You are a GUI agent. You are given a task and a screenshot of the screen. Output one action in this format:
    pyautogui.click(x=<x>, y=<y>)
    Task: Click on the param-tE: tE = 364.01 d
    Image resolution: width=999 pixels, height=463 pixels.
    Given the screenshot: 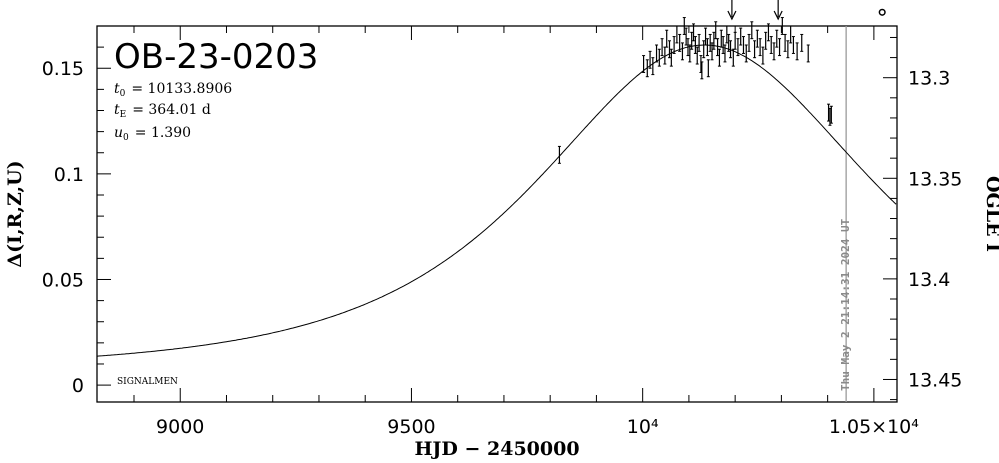 What is the action you would take?
    pyautogui.click(x=162, y=111)
    